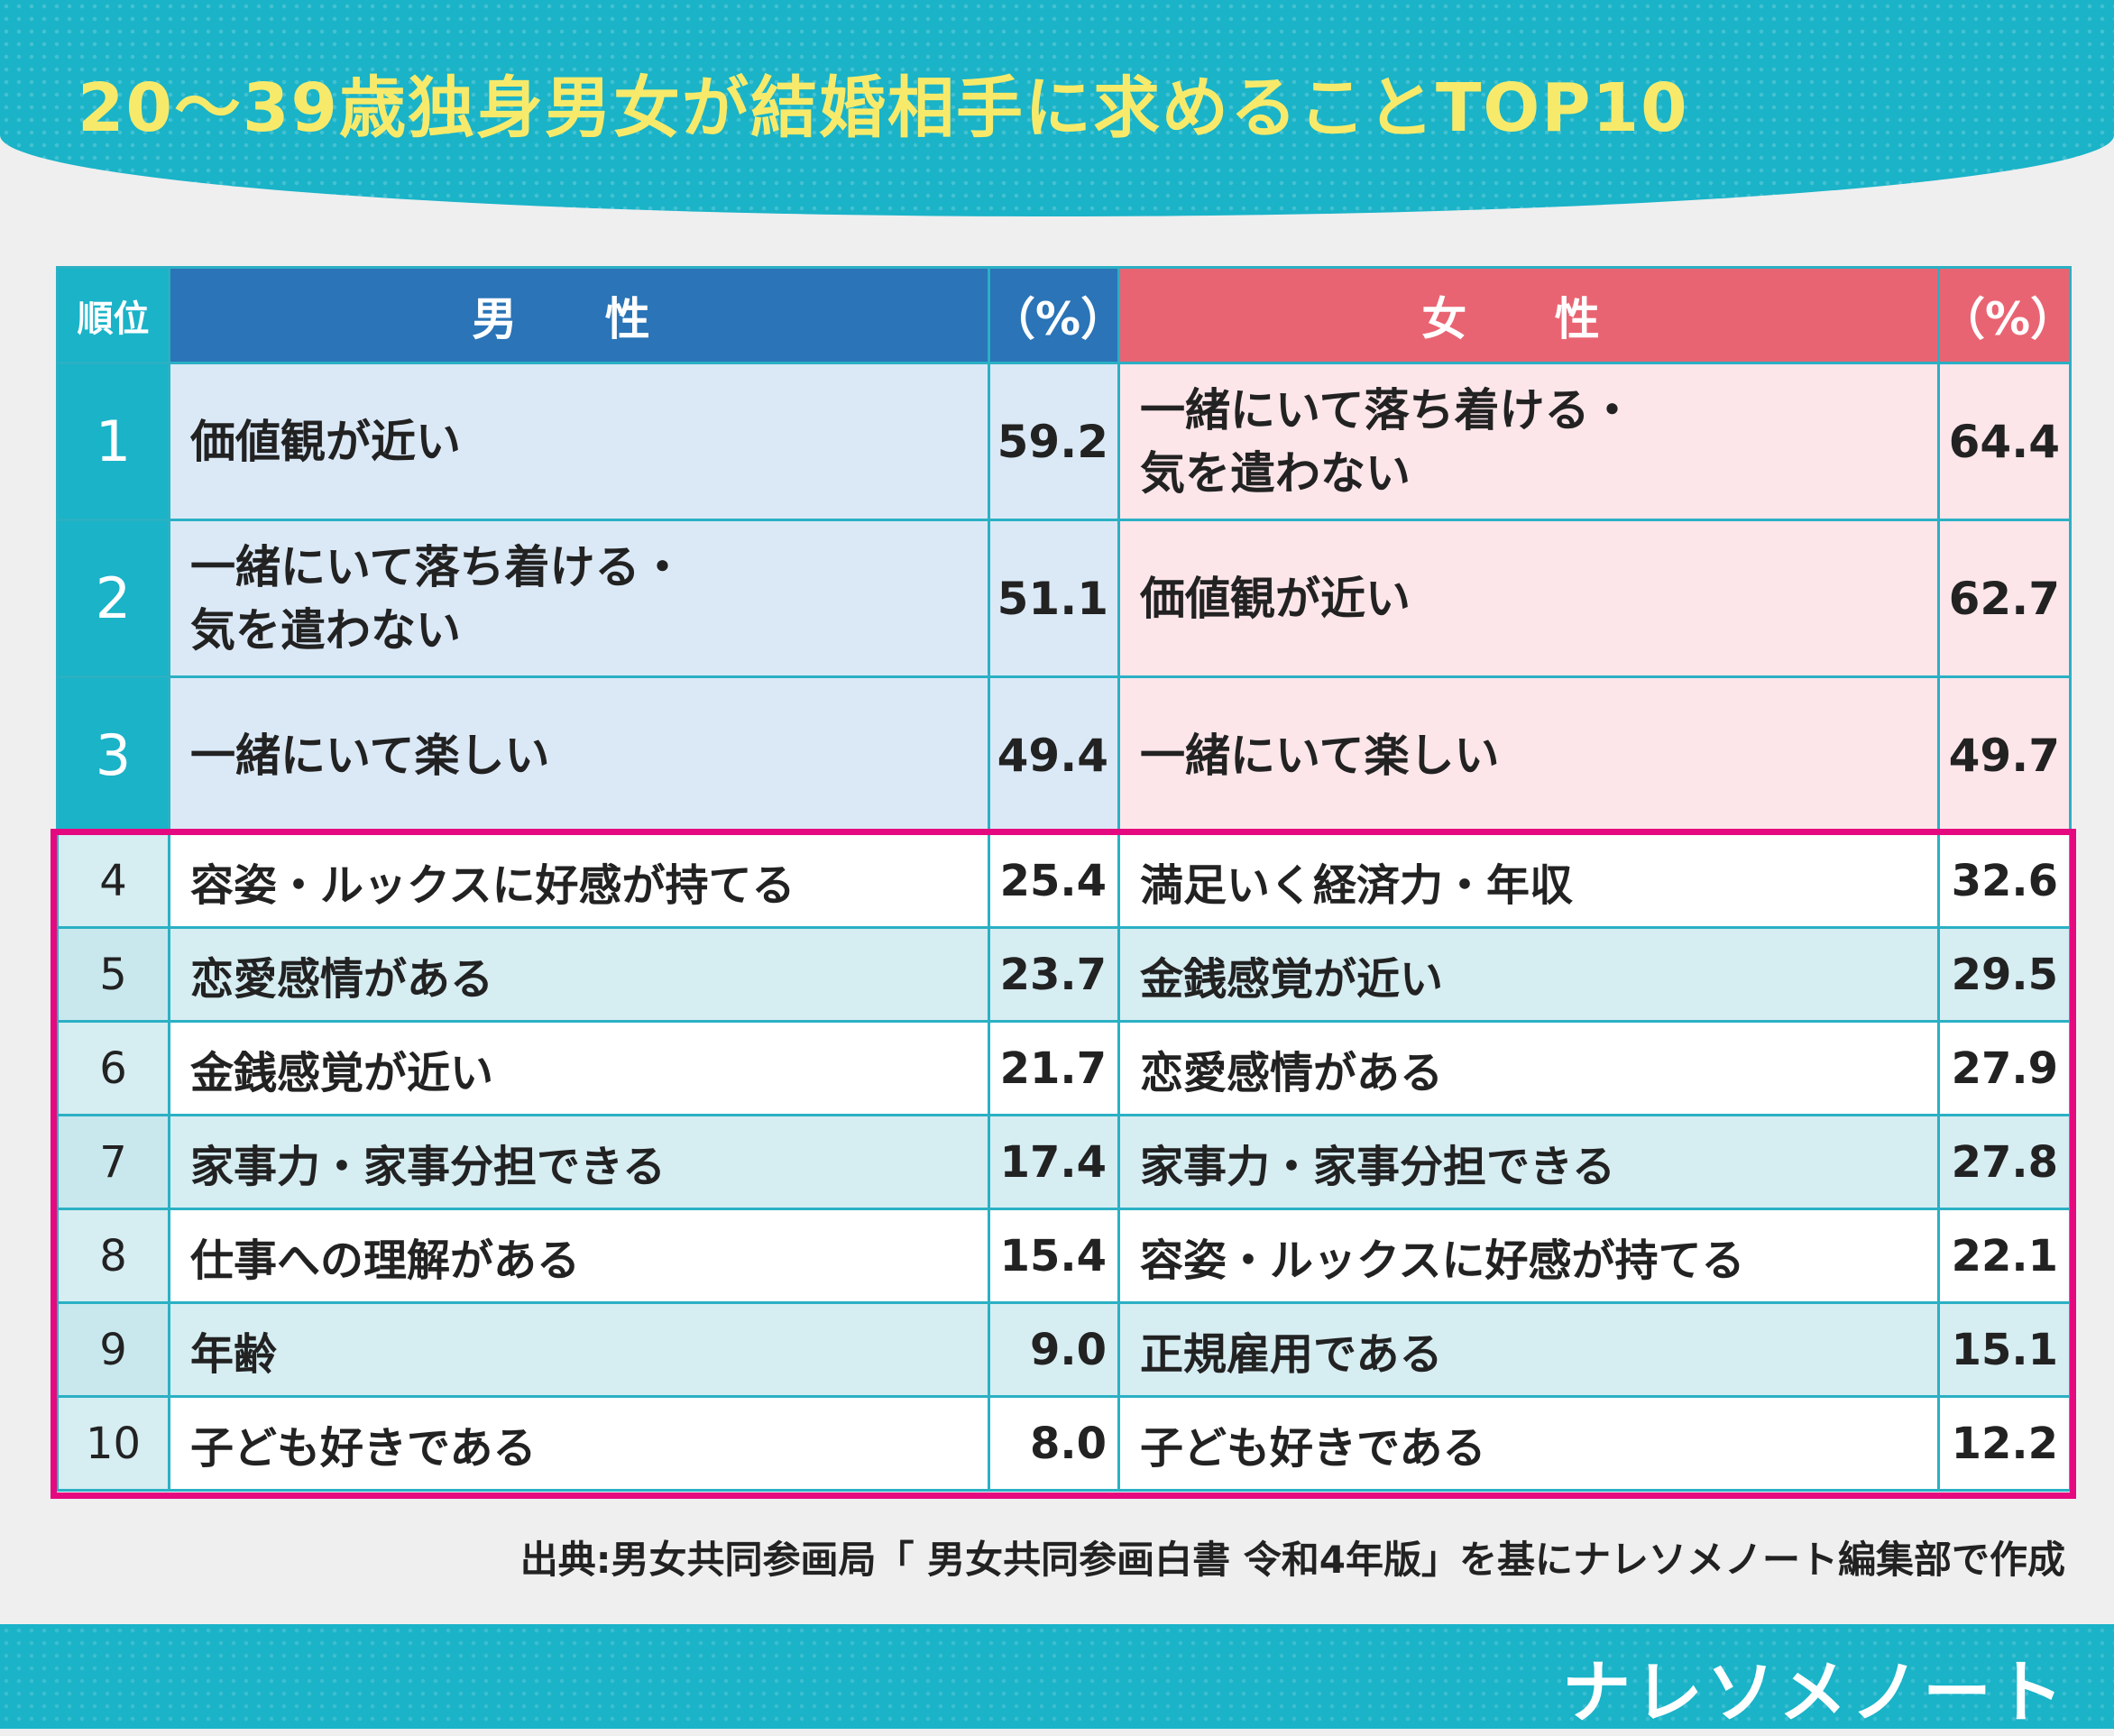 Image resolution: width=2114 pixels, height=1736 pixels. What do you see at coordinates (579, 1349) in the screenshot?
I see `male-item: 年齢` at bounding box center [579, 1349].